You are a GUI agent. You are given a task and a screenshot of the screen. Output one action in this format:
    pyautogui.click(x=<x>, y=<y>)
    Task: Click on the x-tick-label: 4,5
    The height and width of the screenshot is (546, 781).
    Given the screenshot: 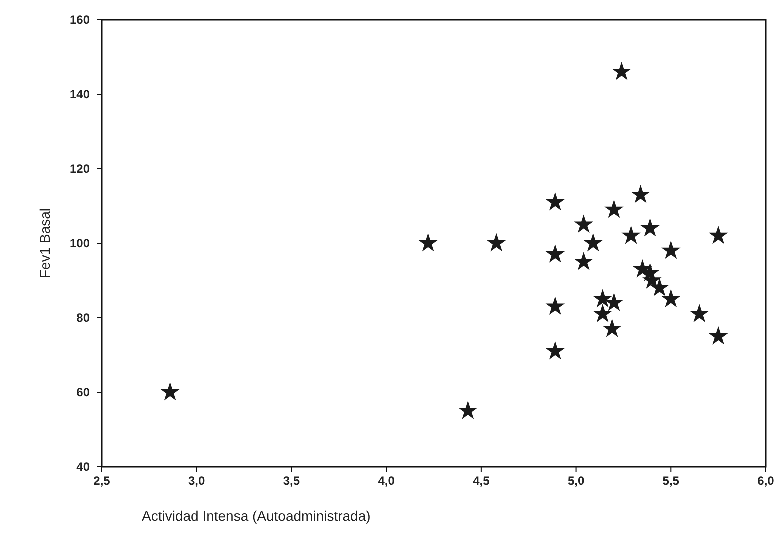 What is the action you would take?
    pyautogui.click(x=481, y=481)
    